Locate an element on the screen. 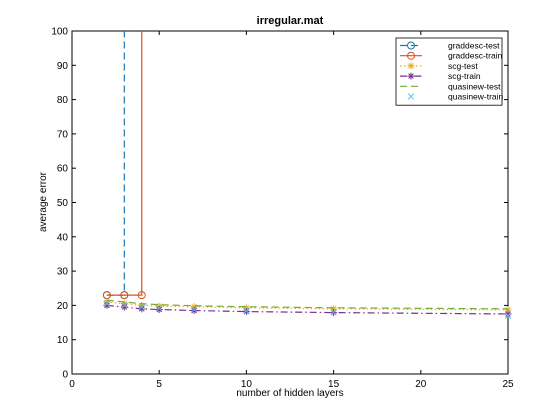 The image size is (560, 420). x-tick-label: 15 is located at coordinates (334, 384).